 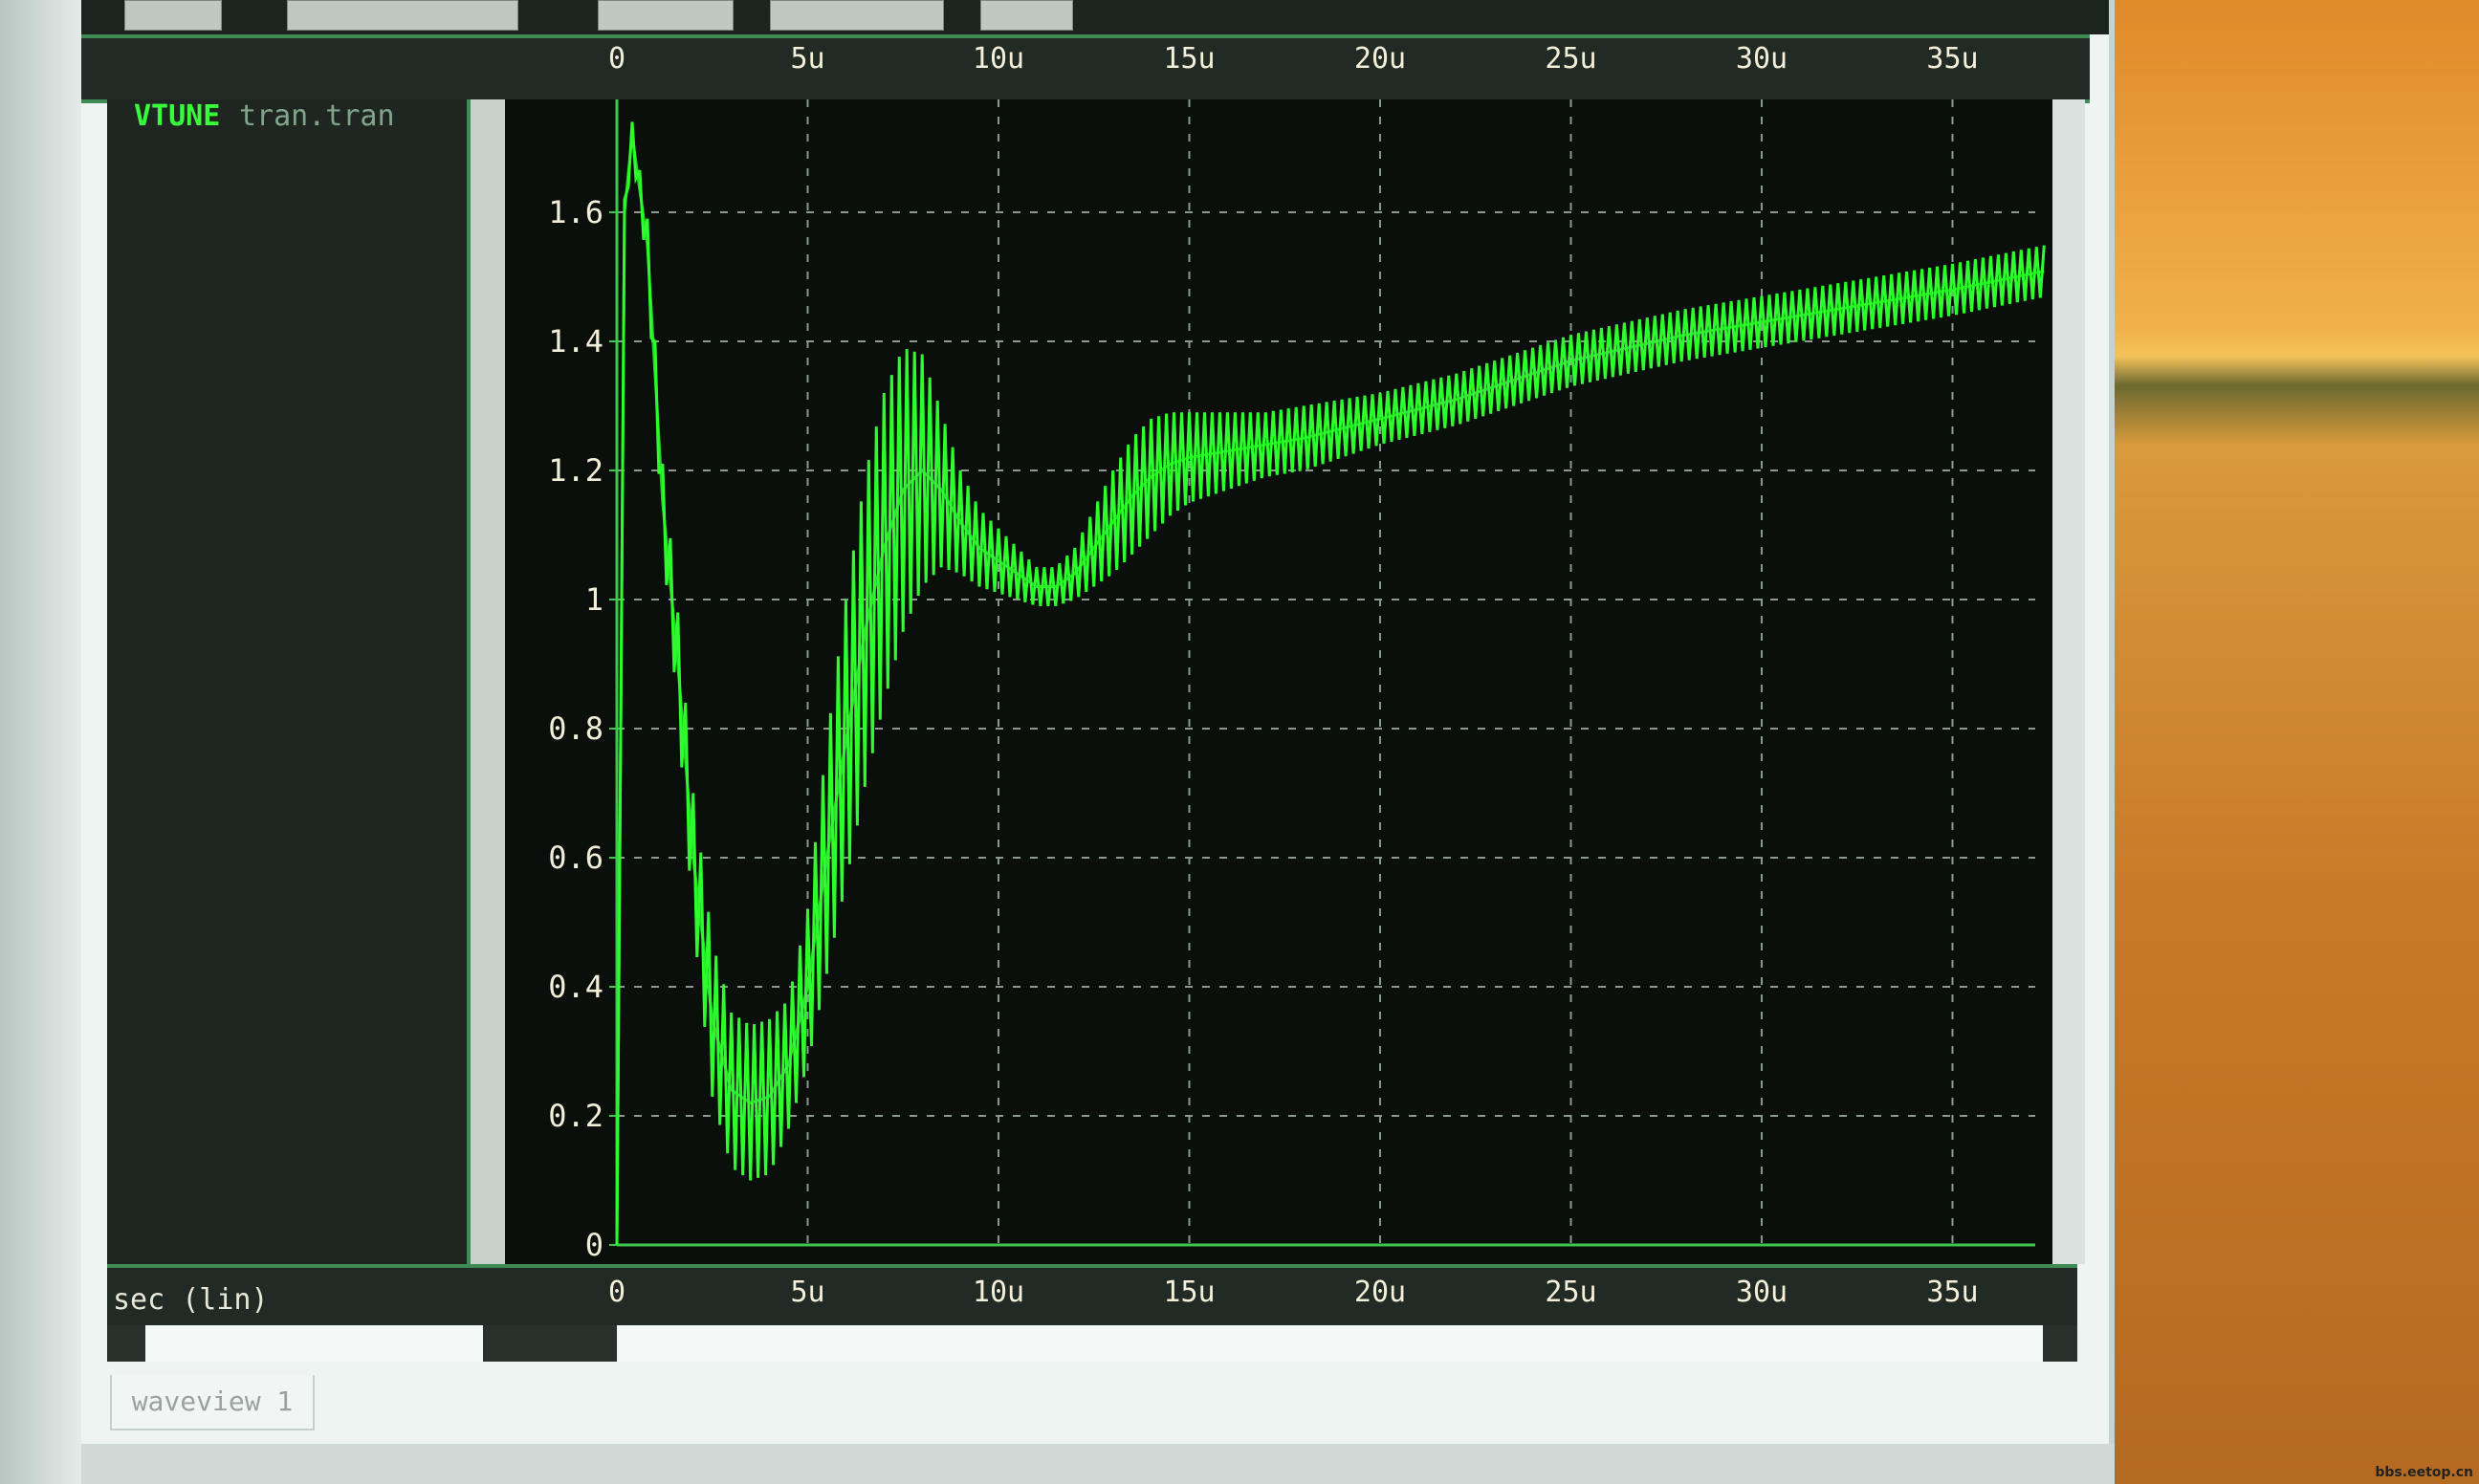 What do you see at coordinates (1952, 1293) in the screenshot?
I see `bottom-axis-tick-label: 35u` at bounding box center [1952, 1293].